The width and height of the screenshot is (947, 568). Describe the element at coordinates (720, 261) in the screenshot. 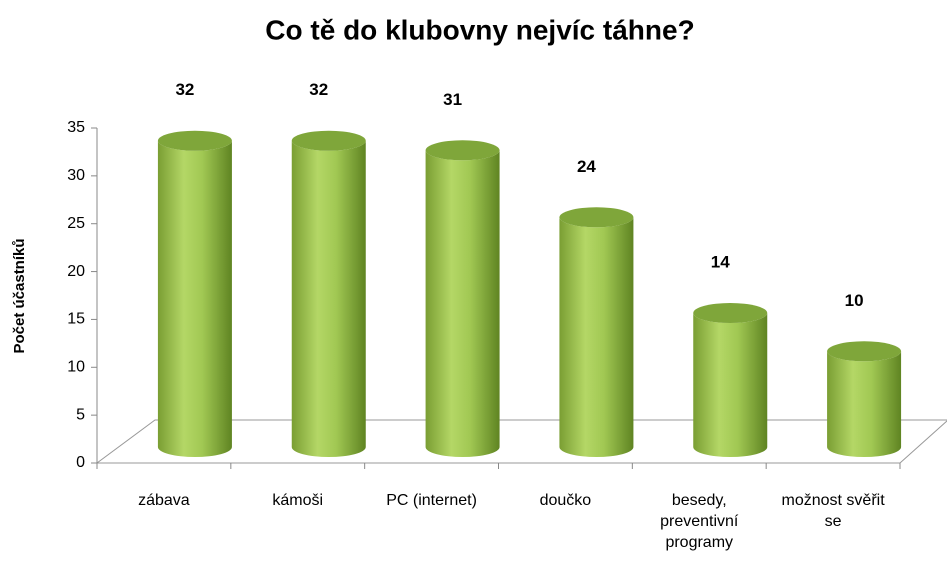

I see `value-label: 14` at that location.